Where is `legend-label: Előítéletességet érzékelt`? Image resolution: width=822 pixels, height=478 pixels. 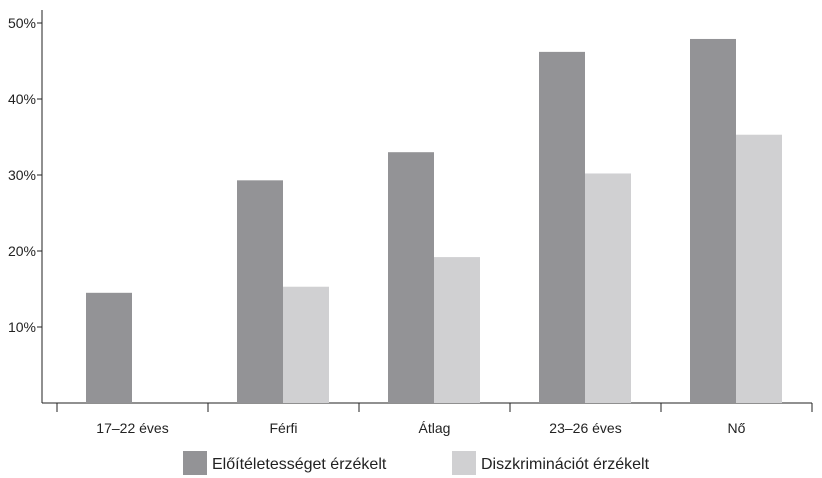 legend-label: Előítéletességet érzékelt is located at coordinates (299, 464).